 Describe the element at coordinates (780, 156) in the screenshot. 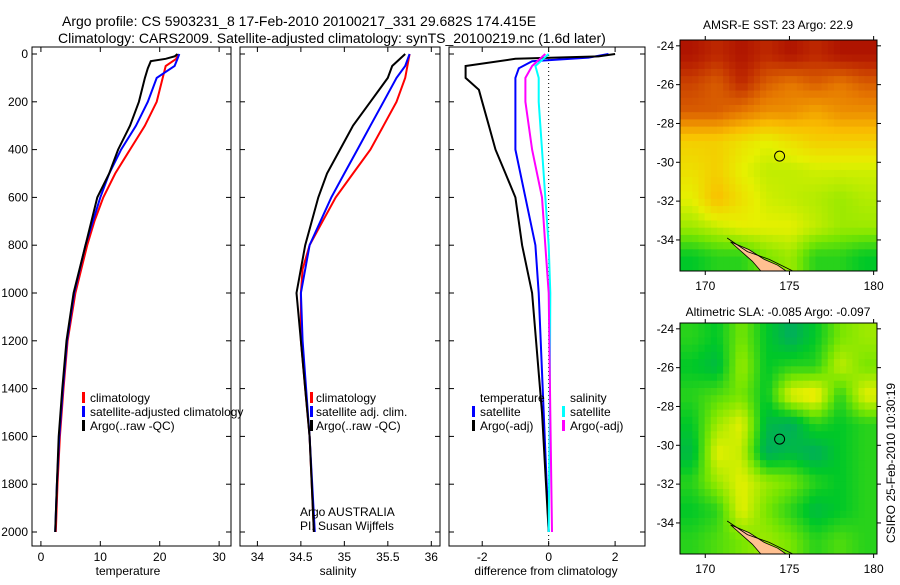

I see `argo-float-location-marker` at that location.